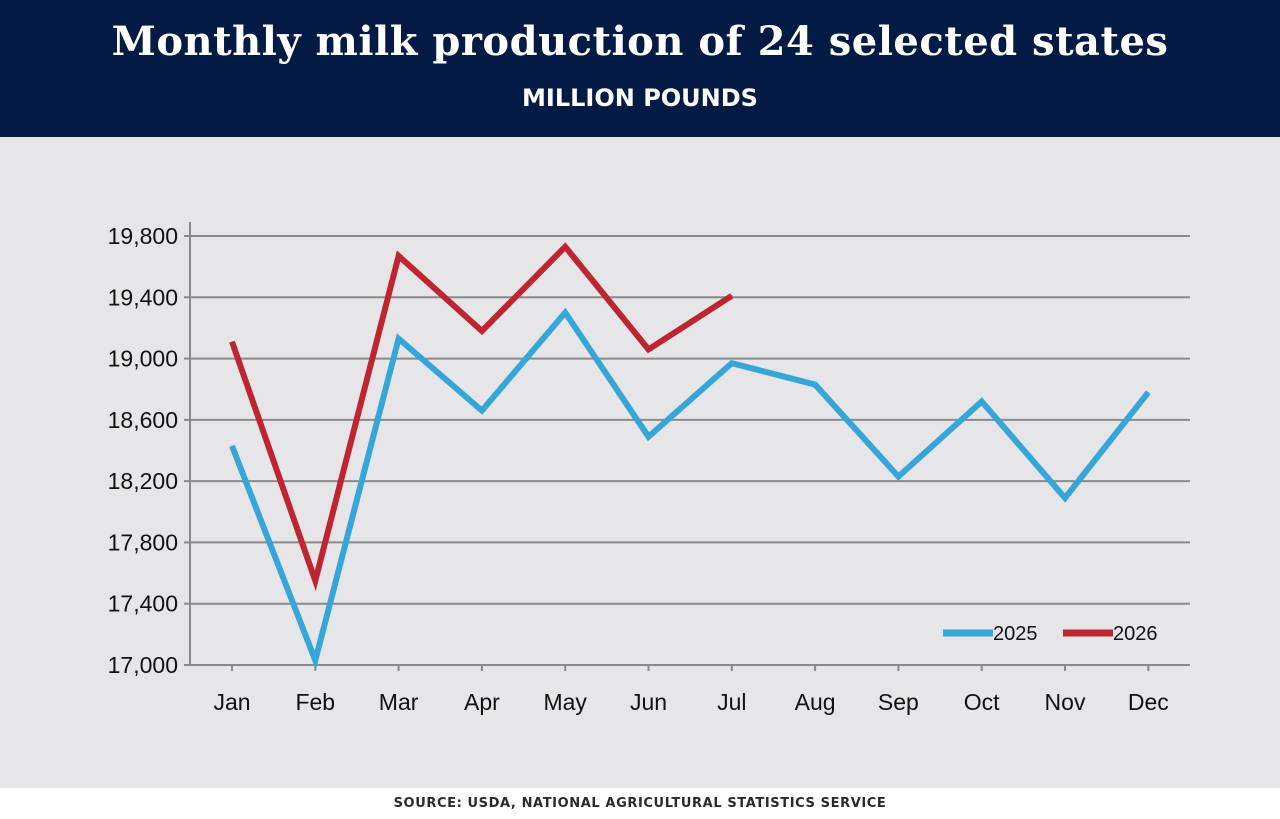 The height and width of the screenshot is (819, 1280). What do you see at coordinates (143, 604) in the screenshot?
I see `y-tick-label: 17,400` at bounding box center [143, 604].